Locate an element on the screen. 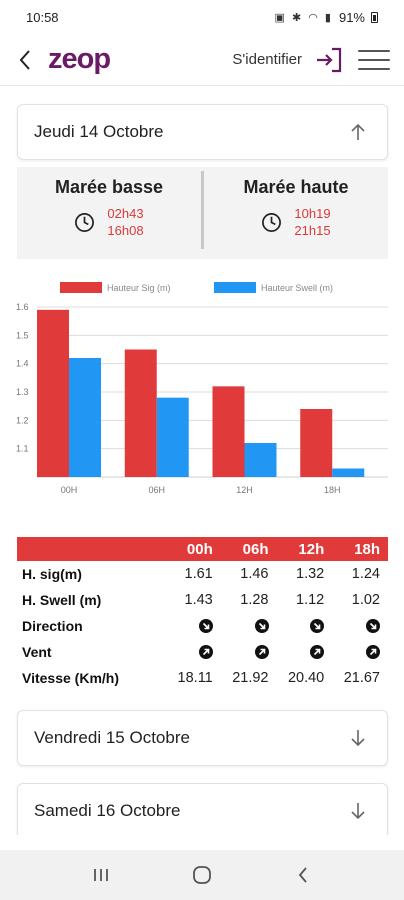 The height and width of the screenshot is (900, 404). system-nav-bar is located at coordinates (202, 875).